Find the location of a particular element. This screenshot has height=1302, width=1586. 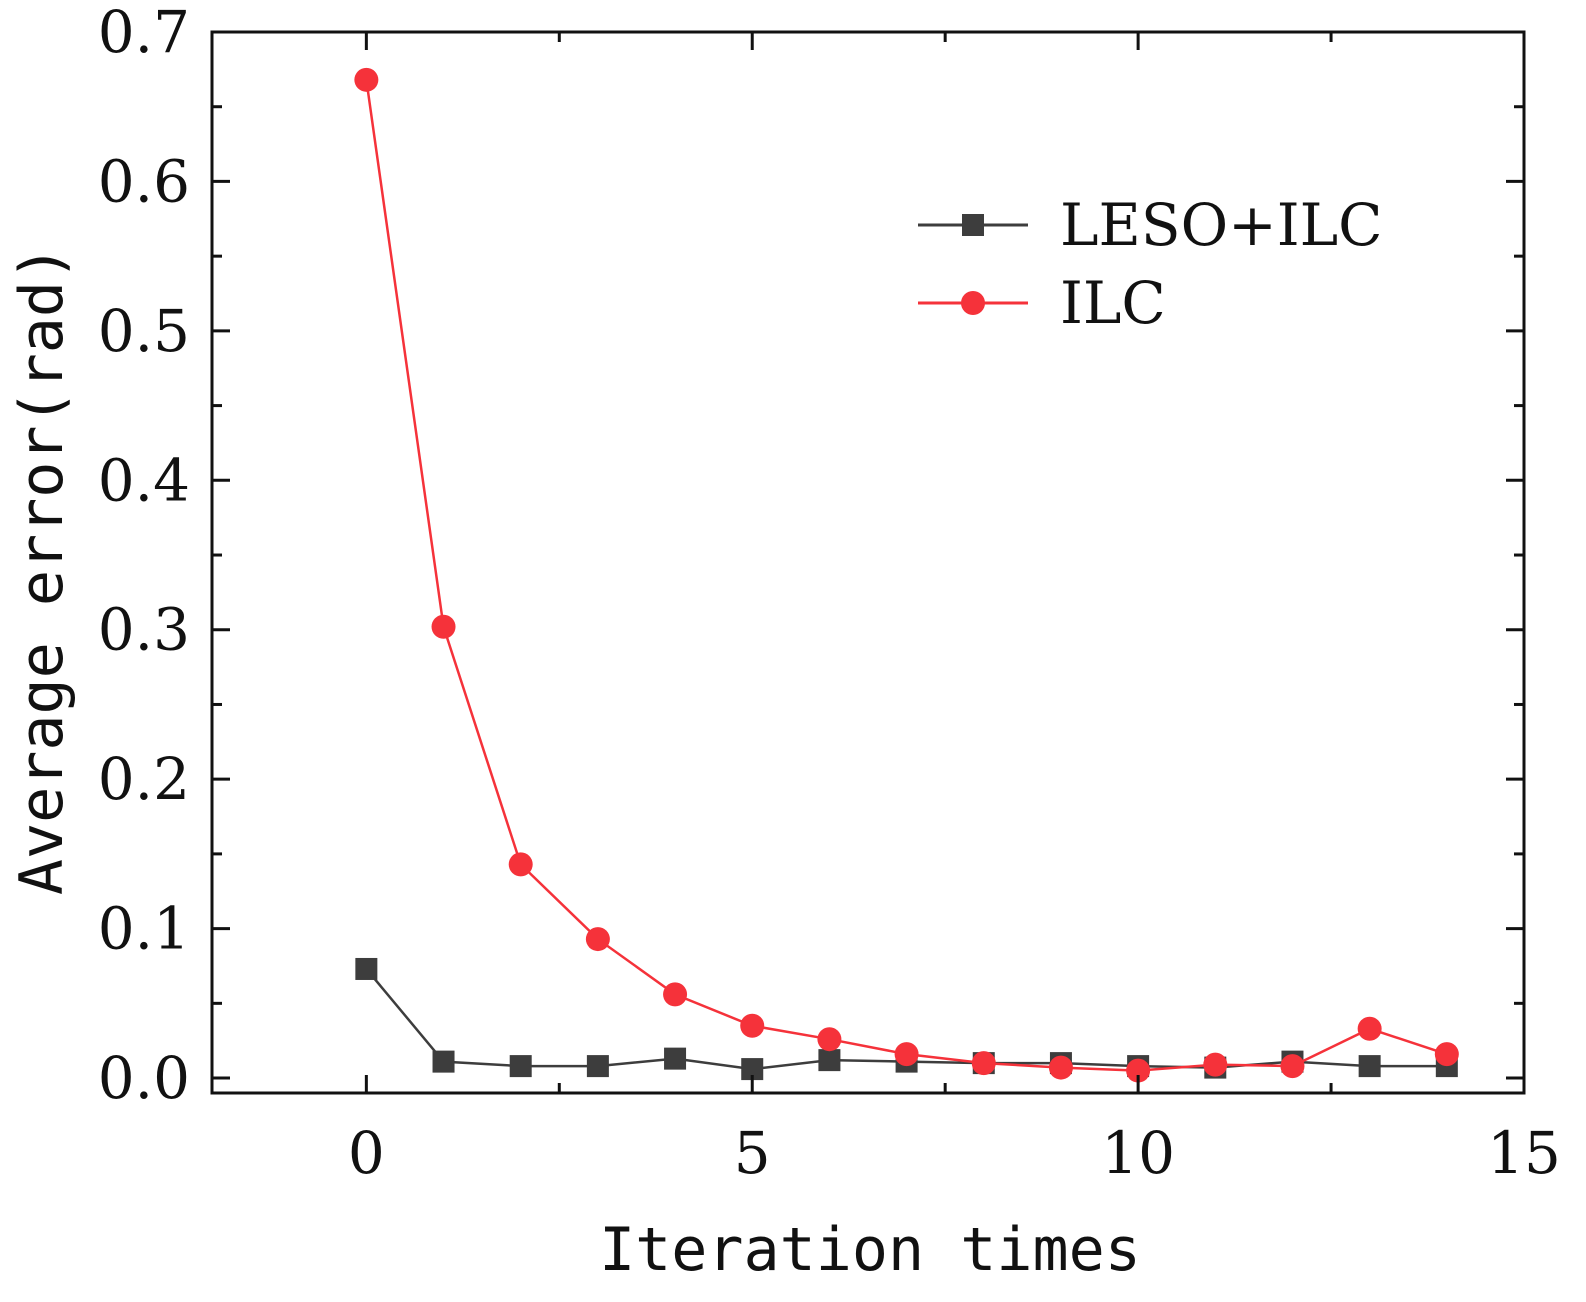

legend-label: LESO+ILC is located at coordinates (1221, 225).